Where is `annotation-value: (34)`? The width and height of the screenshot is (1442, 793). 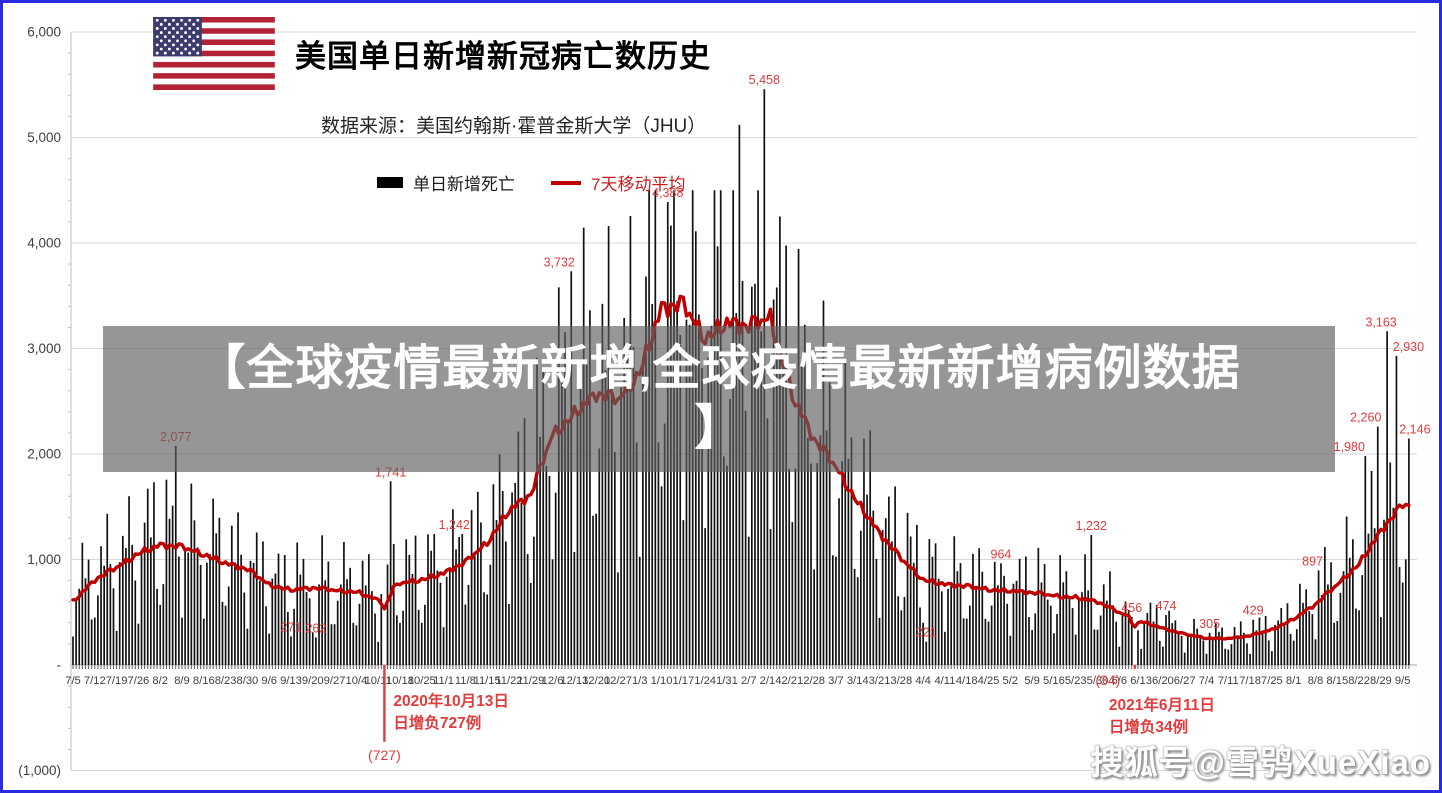
annotation-value: (34) is located at coordinates (1107, 680).